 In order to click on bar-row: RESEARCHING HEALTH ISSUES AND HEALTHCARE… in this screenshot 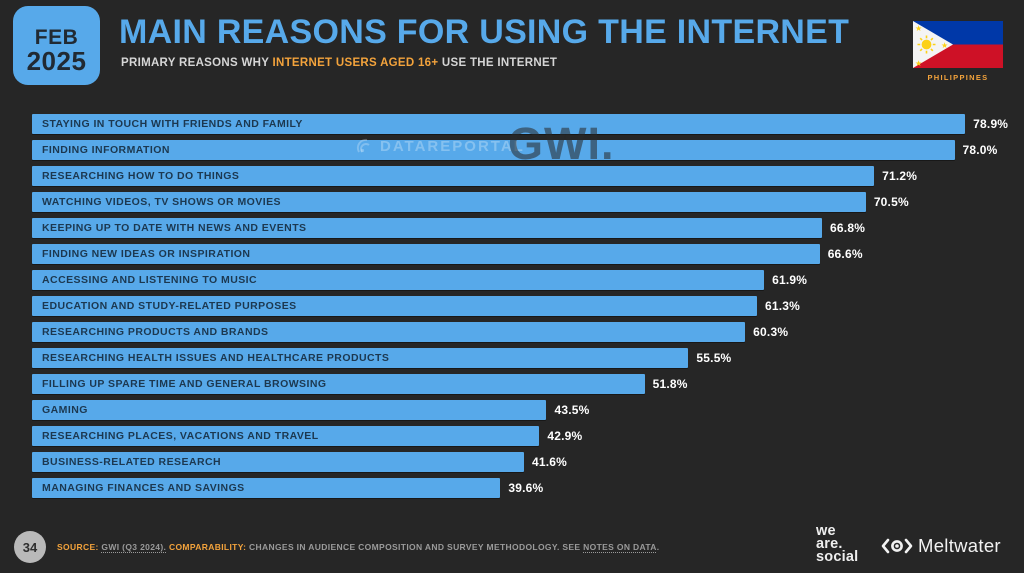, I will do `click(511, 358)`.